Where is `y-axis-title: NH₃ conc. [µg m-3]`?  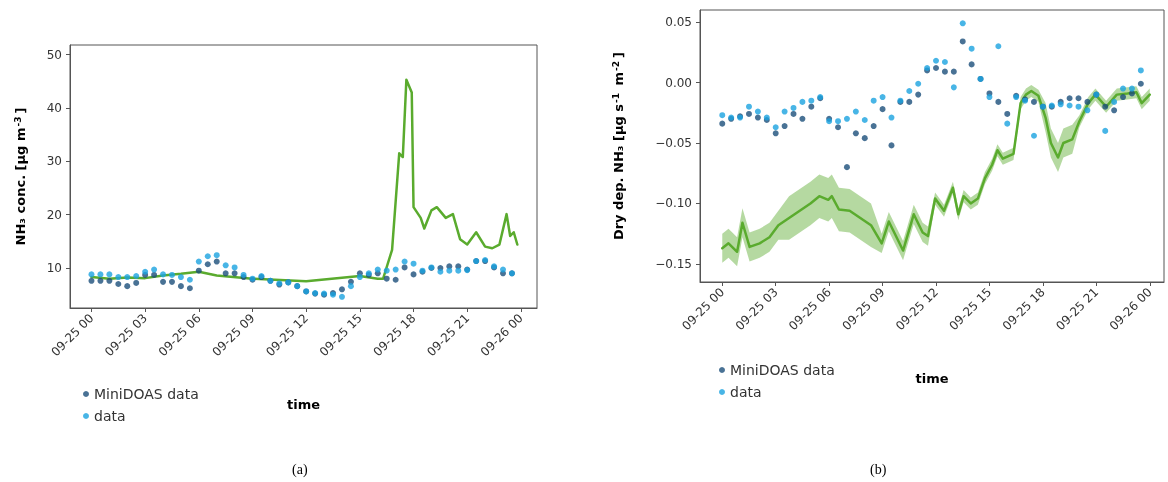 y-axis-title: NH₃ conc. [µg m-3] is located at coordinates (20, 176).